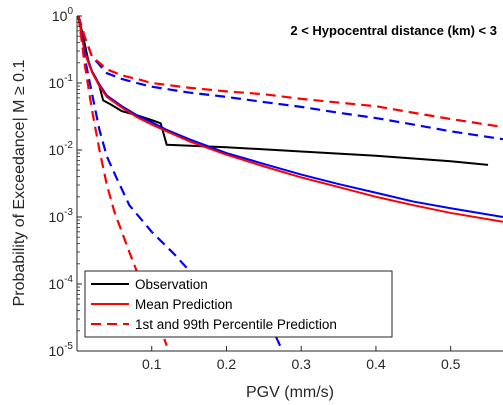 The height and width of the screenshot is (405, 503). I want to click on x-axis-label: PGV (mm/s), so click(290, 392).